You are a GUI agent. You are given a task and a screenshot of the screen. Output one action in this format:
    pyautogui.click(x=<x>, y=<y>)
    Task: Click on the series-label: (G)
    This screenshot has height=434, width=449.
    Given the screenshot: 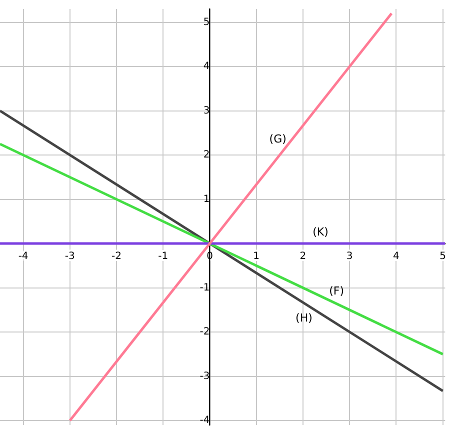 What is the action you would take?
    pyautogui.click(x=277, y=139)
    